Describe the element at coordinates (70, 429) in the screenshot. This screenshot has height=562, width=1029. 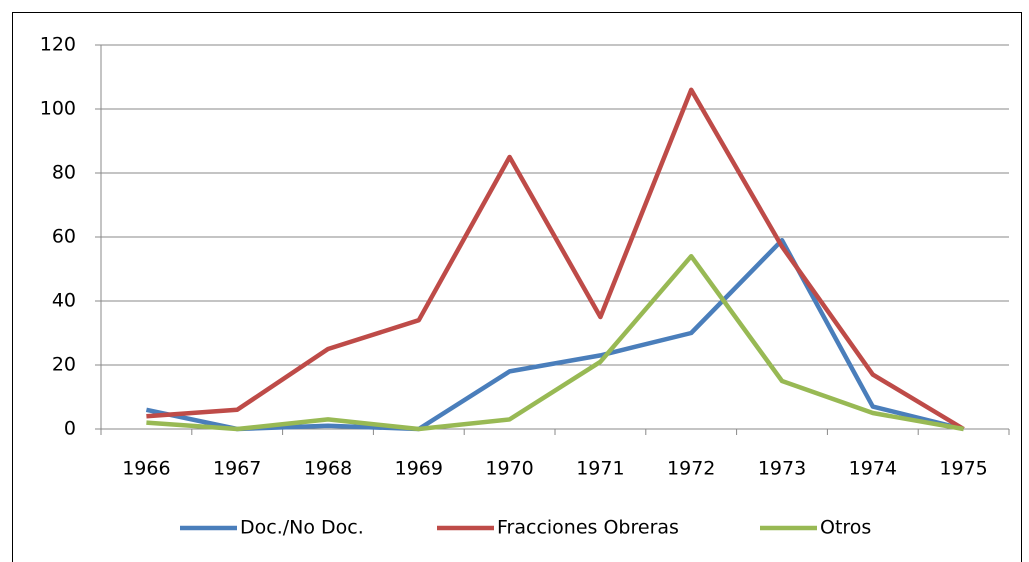
I see `y-tick-label: 0` at that location.